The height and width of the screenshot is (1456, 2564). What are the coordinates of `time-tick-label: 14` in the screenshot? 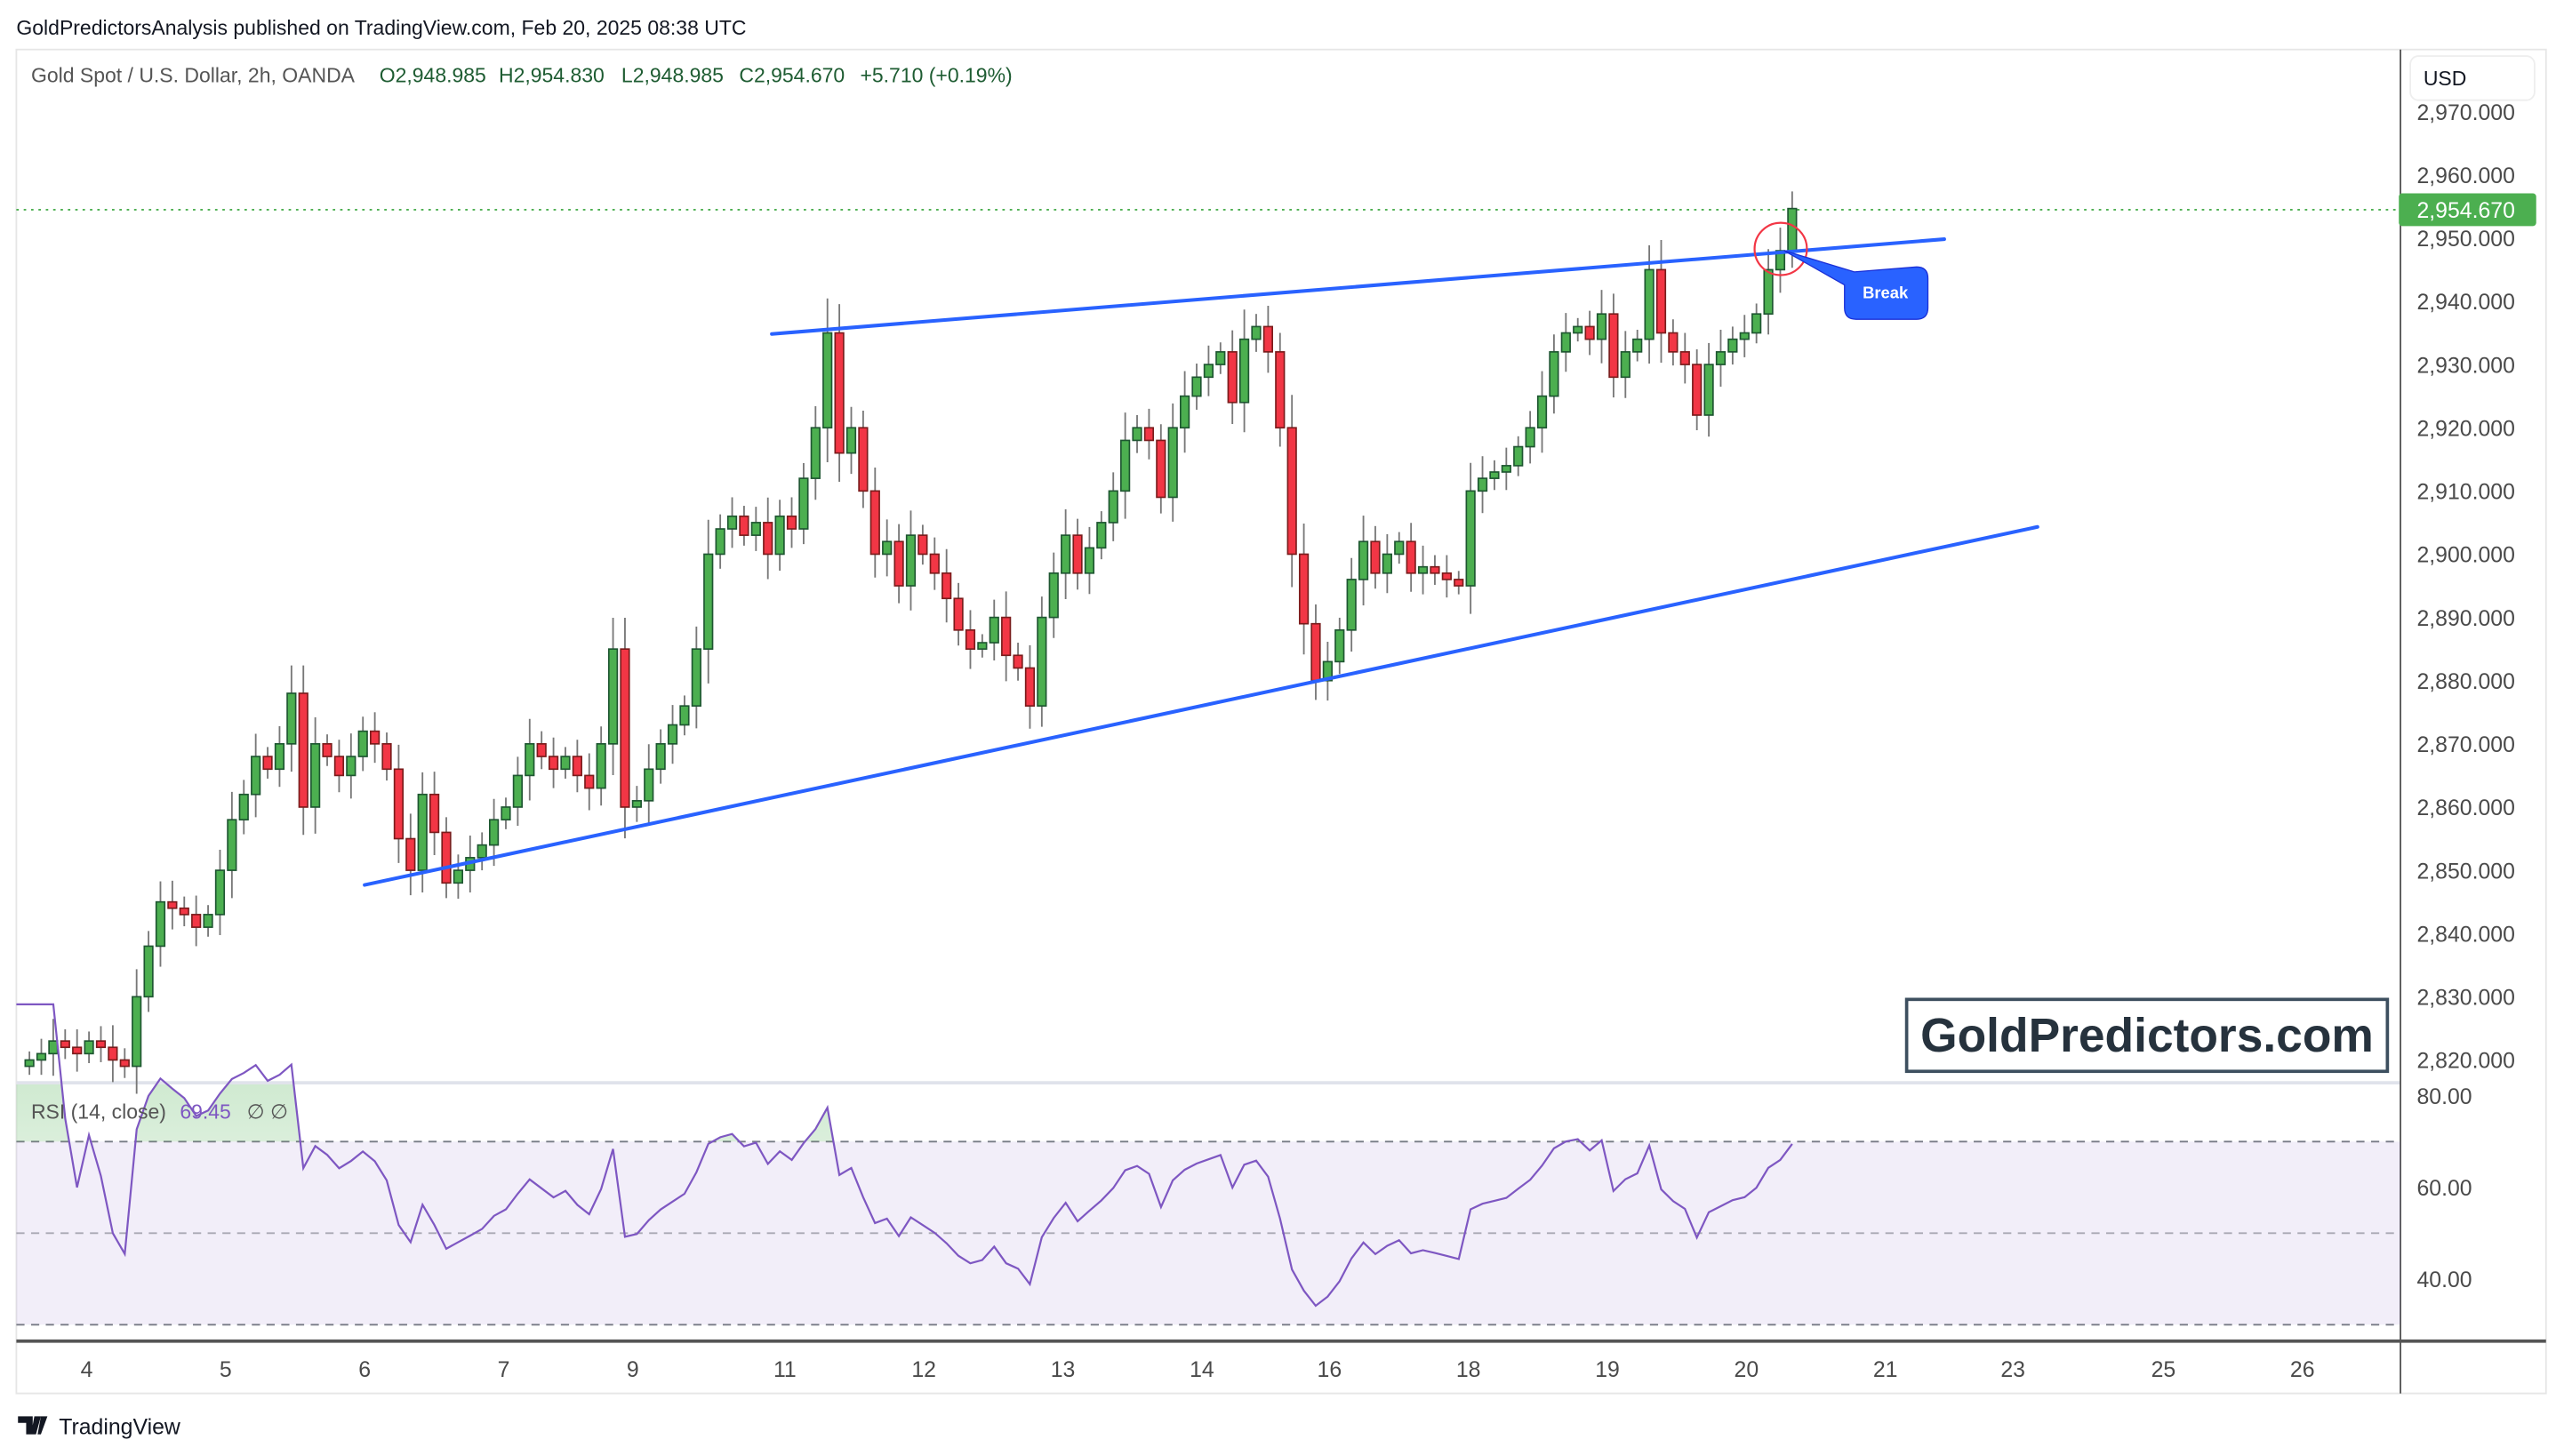 It's located at (1202, 1370).